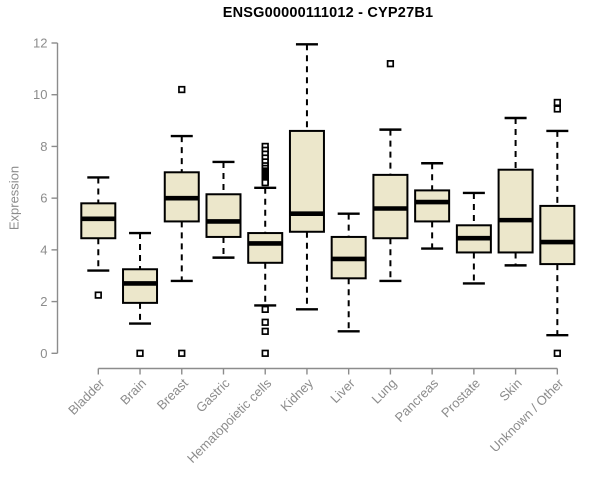 Image resolution: width=600 pixels, height=500 pixels. Describe the element at coordinates (342, 390) in the screenshot. I see `category-label-liver: Liver` at that location.